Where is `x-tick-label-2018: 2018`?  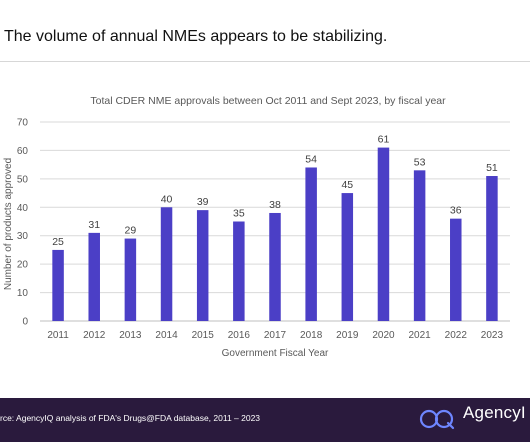 x-tick-label-2018: 2018 is located at coordinates (311, 335).